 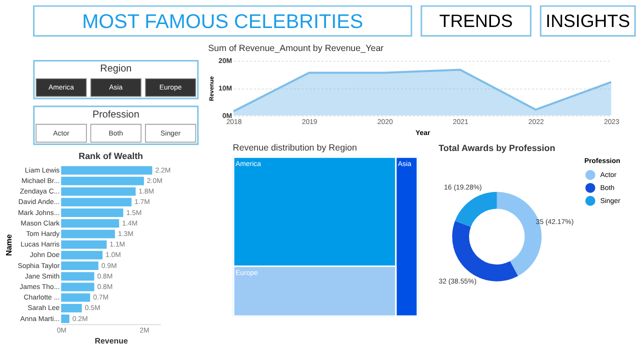 I want to click on chart-title: Total Awards by Profession, so click(x=497, y=148).